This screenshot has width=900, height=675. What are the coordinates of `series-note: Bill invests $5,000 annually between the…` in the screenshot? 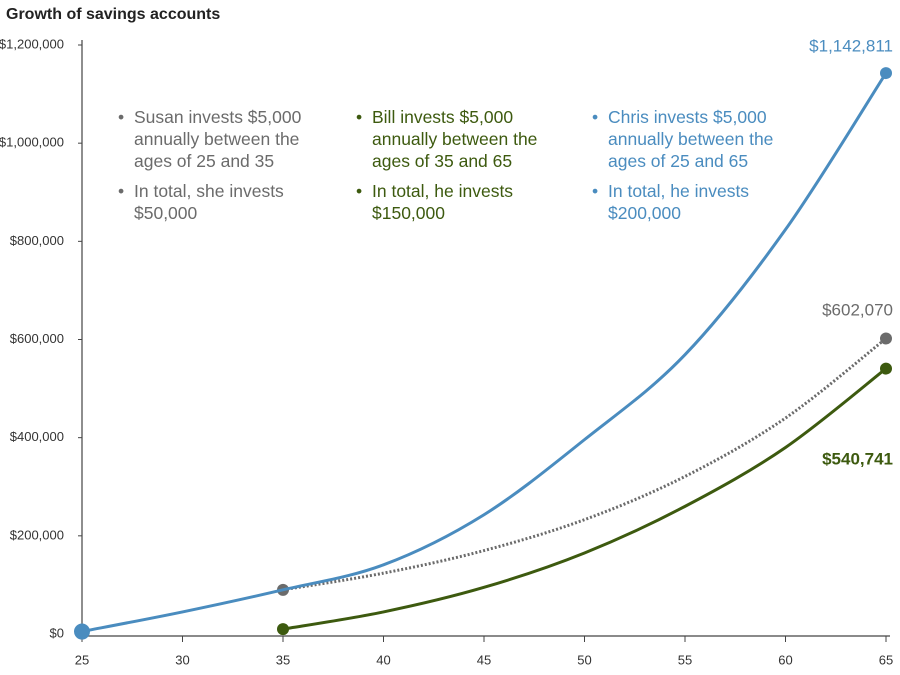 It's located at (463, 169).